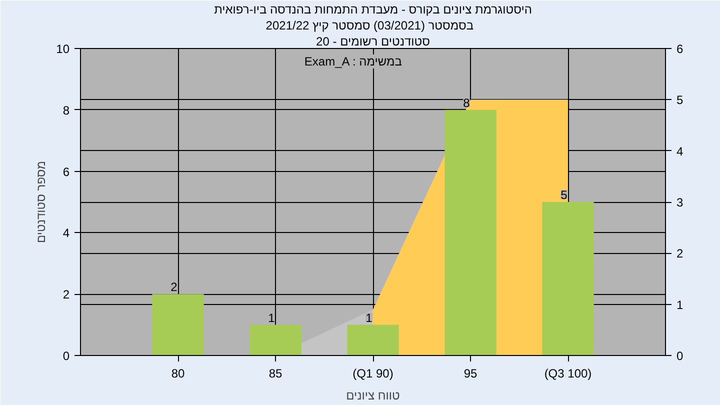  Describe the element at coordinates (373, 41) in the screenshot. I see `annotation: סטודנטים רשומים - 20` at that location.